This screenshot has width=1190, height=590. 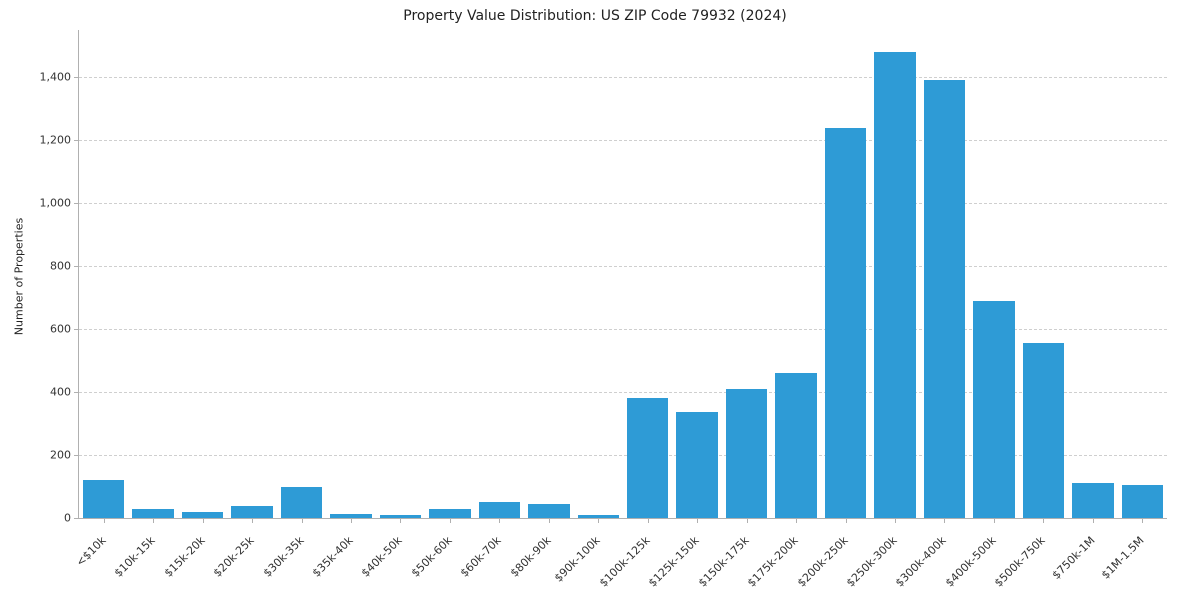 What do you see at coordinates (577, 559) in the screenshot?
I see `x-tick-label: $90k-100k` at bounding box center [577, 559].